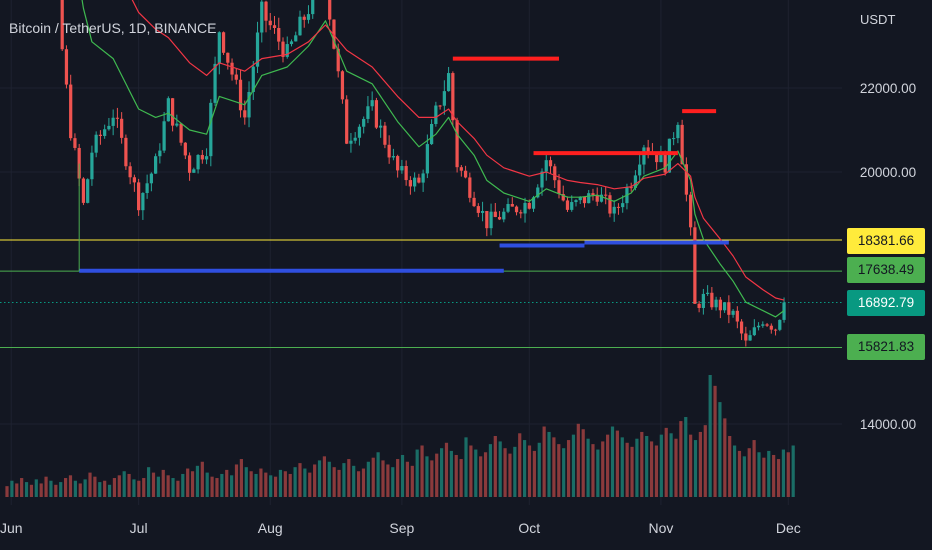 This screenshot has height=550, width=932. What do you see at coordinates (888, 172) in the screenshot?
I see `price-axis-label: 20000.00` at bounding box center [888, 172].